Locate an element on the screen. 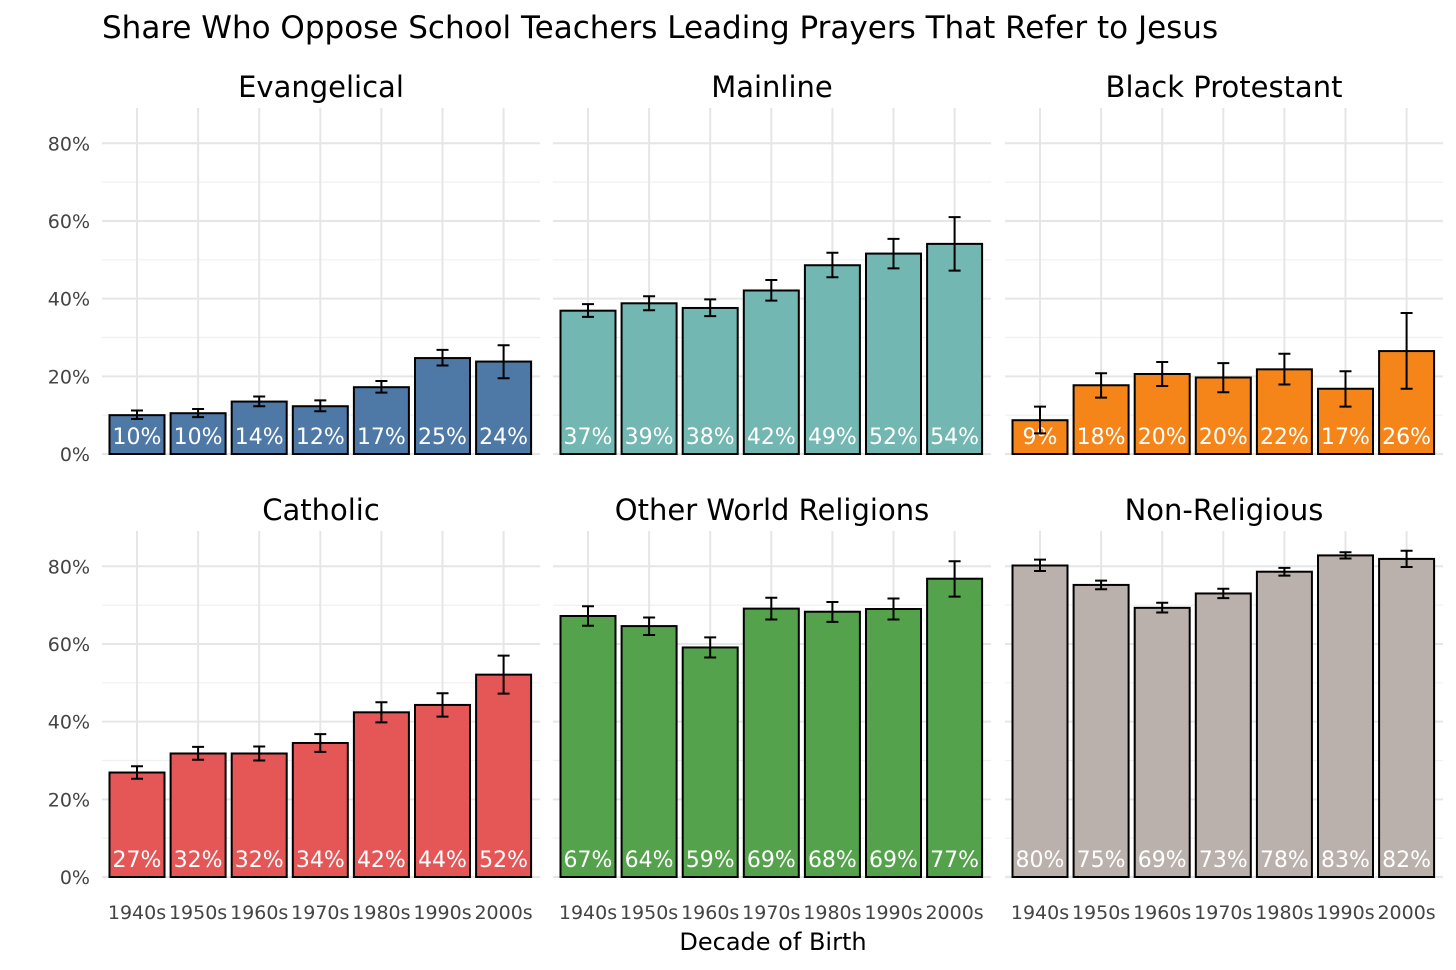 This screenshot has width=1456, height=970. bar-catholic-2000s is located at coordinates (504, 776).